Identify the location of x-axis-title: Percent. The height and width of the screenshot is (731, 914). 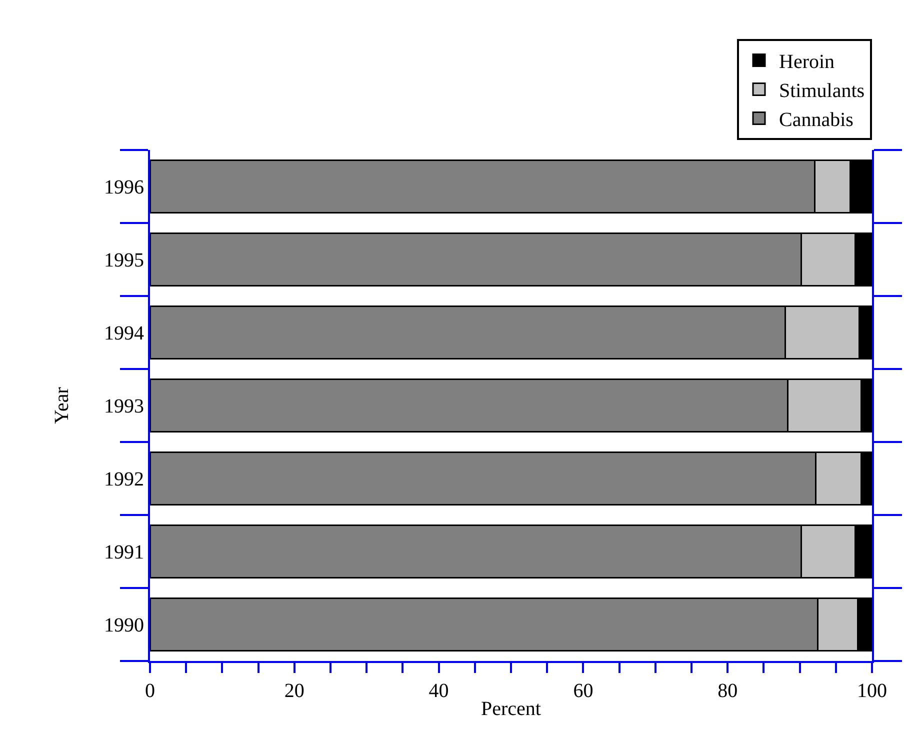
(511, 709).